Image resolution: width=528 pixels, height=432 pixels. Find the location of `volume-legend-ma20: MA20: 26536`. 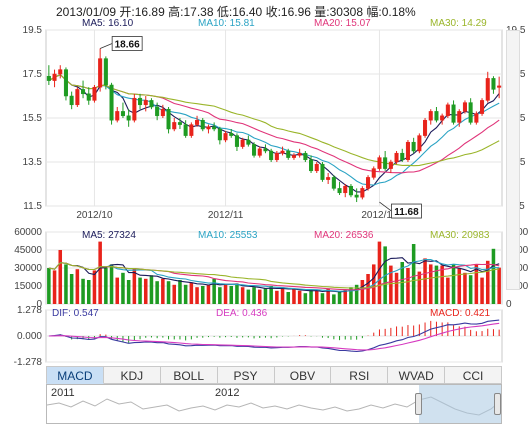

volume-legend-ma20: MA20: 26536 is located at coordinates (344, 235).